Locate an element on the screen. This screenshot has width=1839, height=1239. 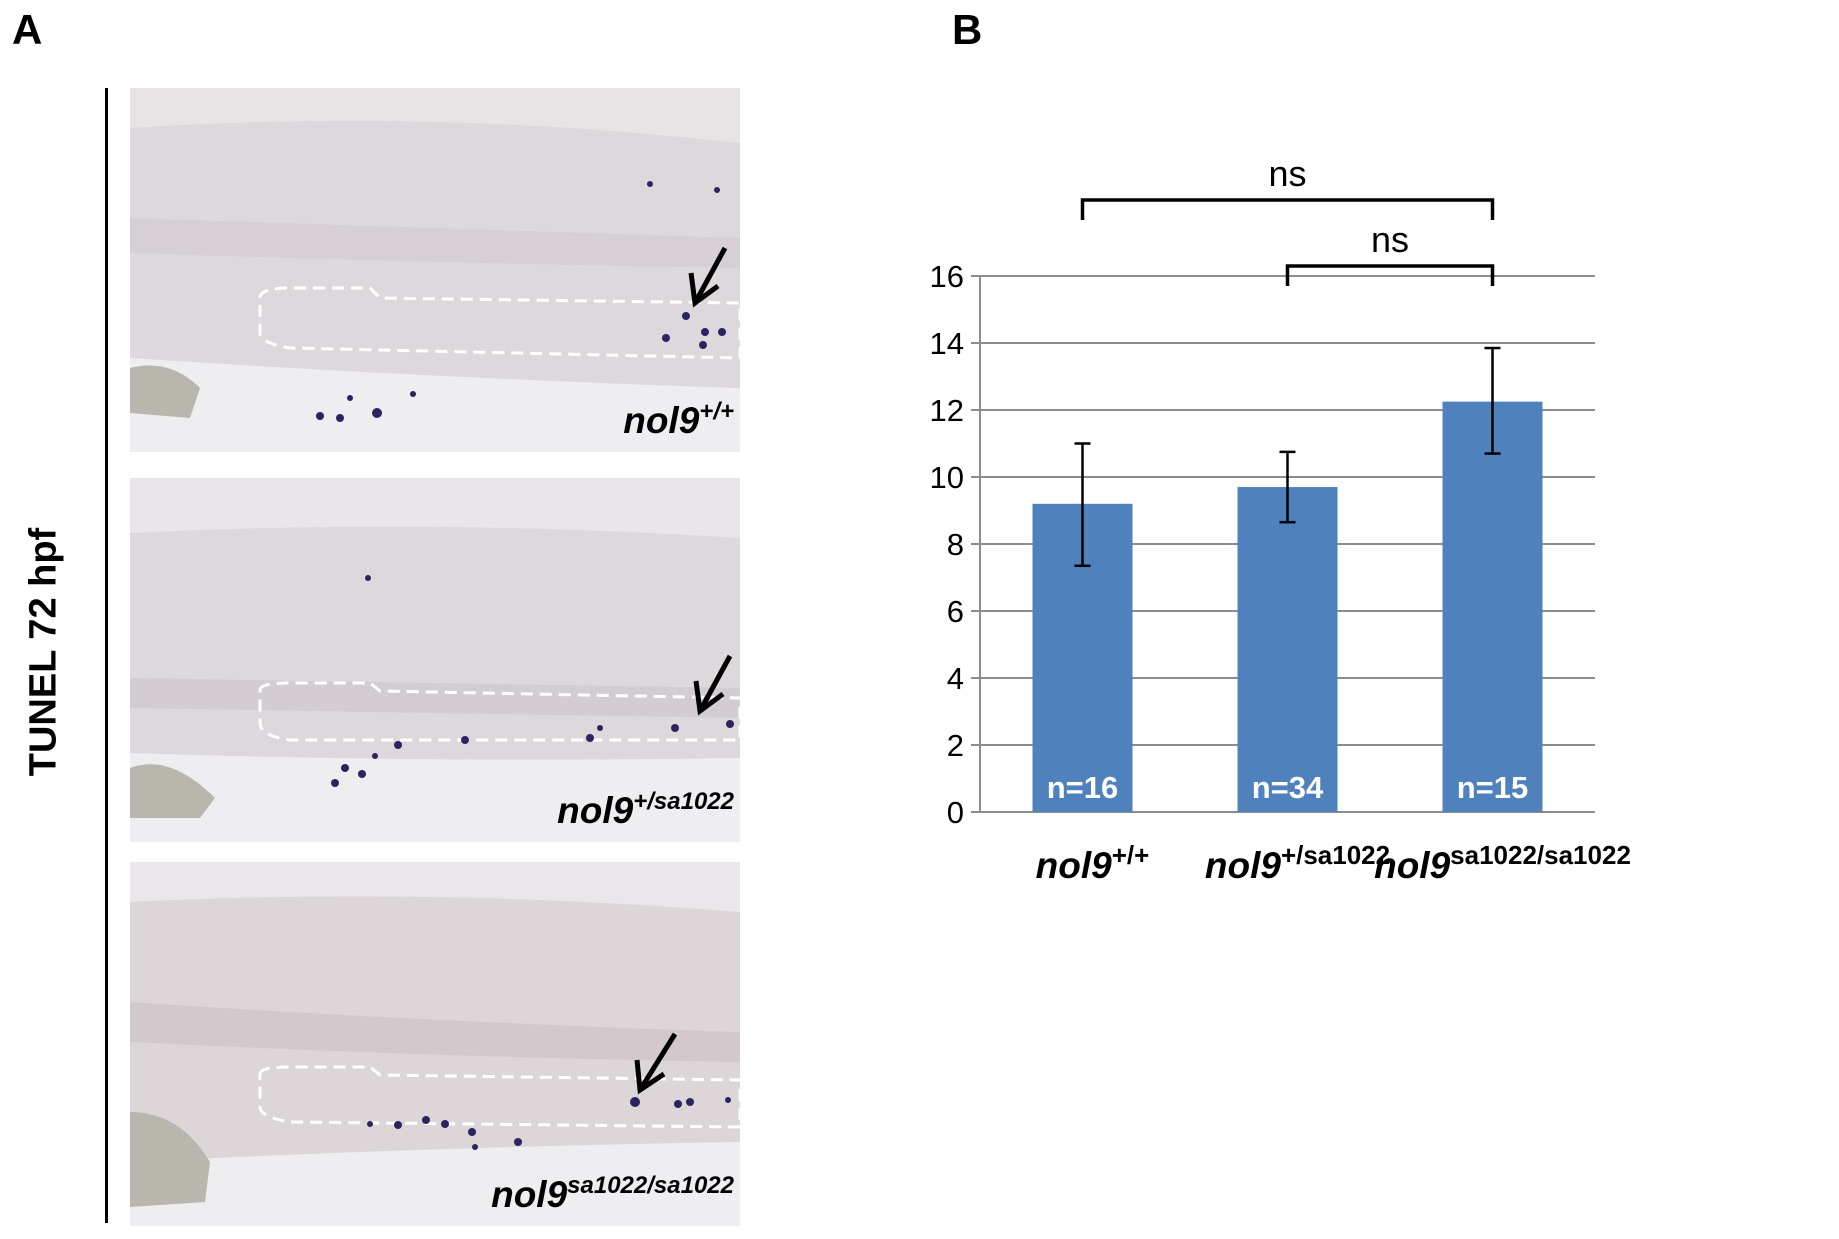
micrograph-wildtype: nol9+/+ is located at coordinates (435, 270).